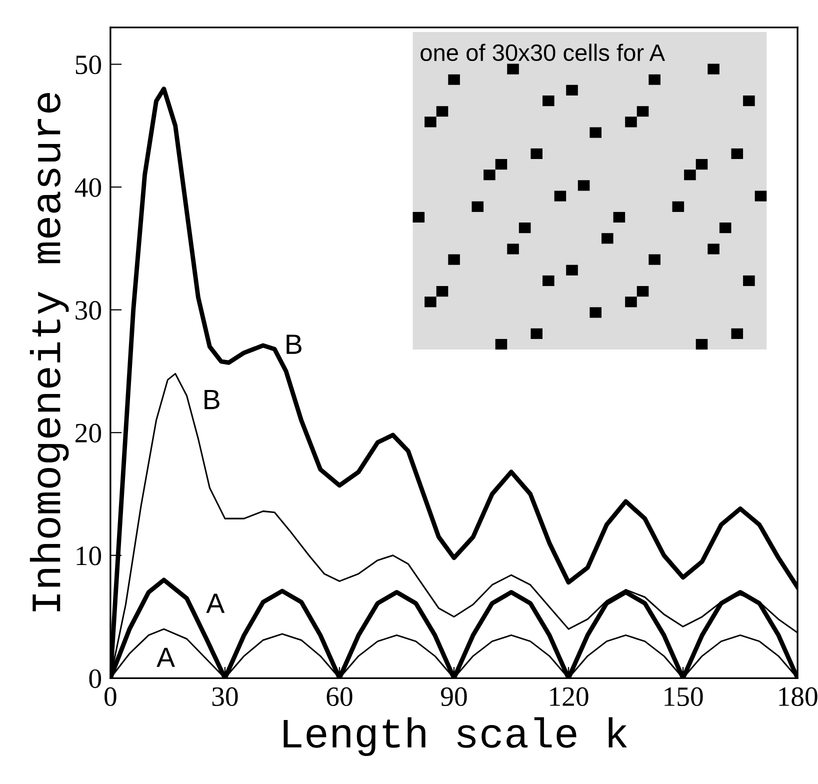  What do you see at coordinates (683, 696) in the screenshot?
I see `x-tick-label: 150` at bounding box center [683, 696].